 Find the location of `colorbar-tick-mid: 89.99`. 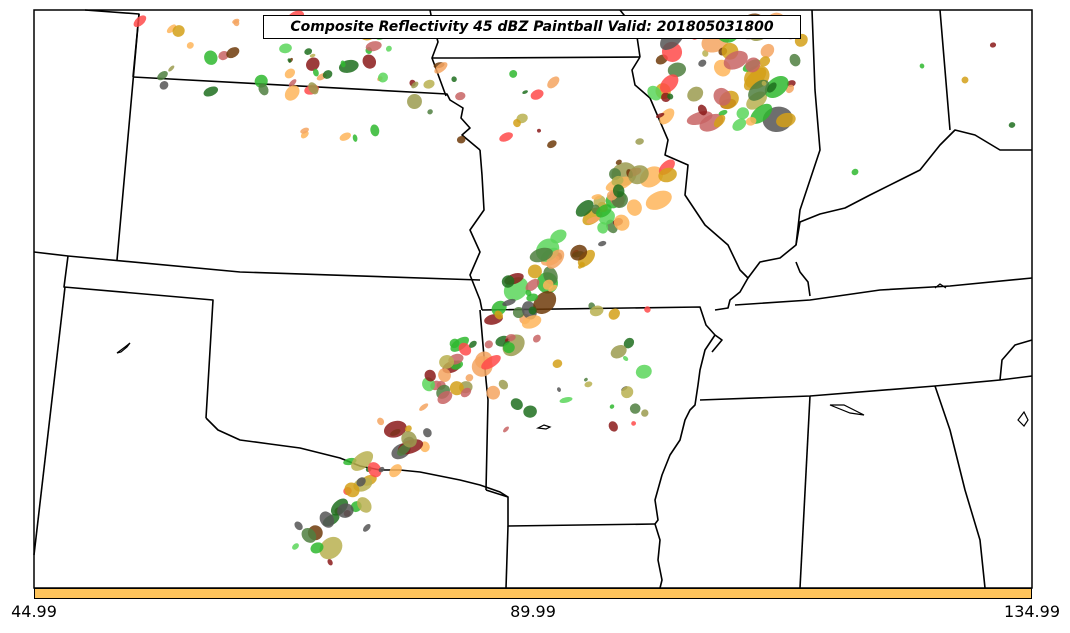

colorbar-tick-mid: 89.99 is located at coordinates (533, 611).